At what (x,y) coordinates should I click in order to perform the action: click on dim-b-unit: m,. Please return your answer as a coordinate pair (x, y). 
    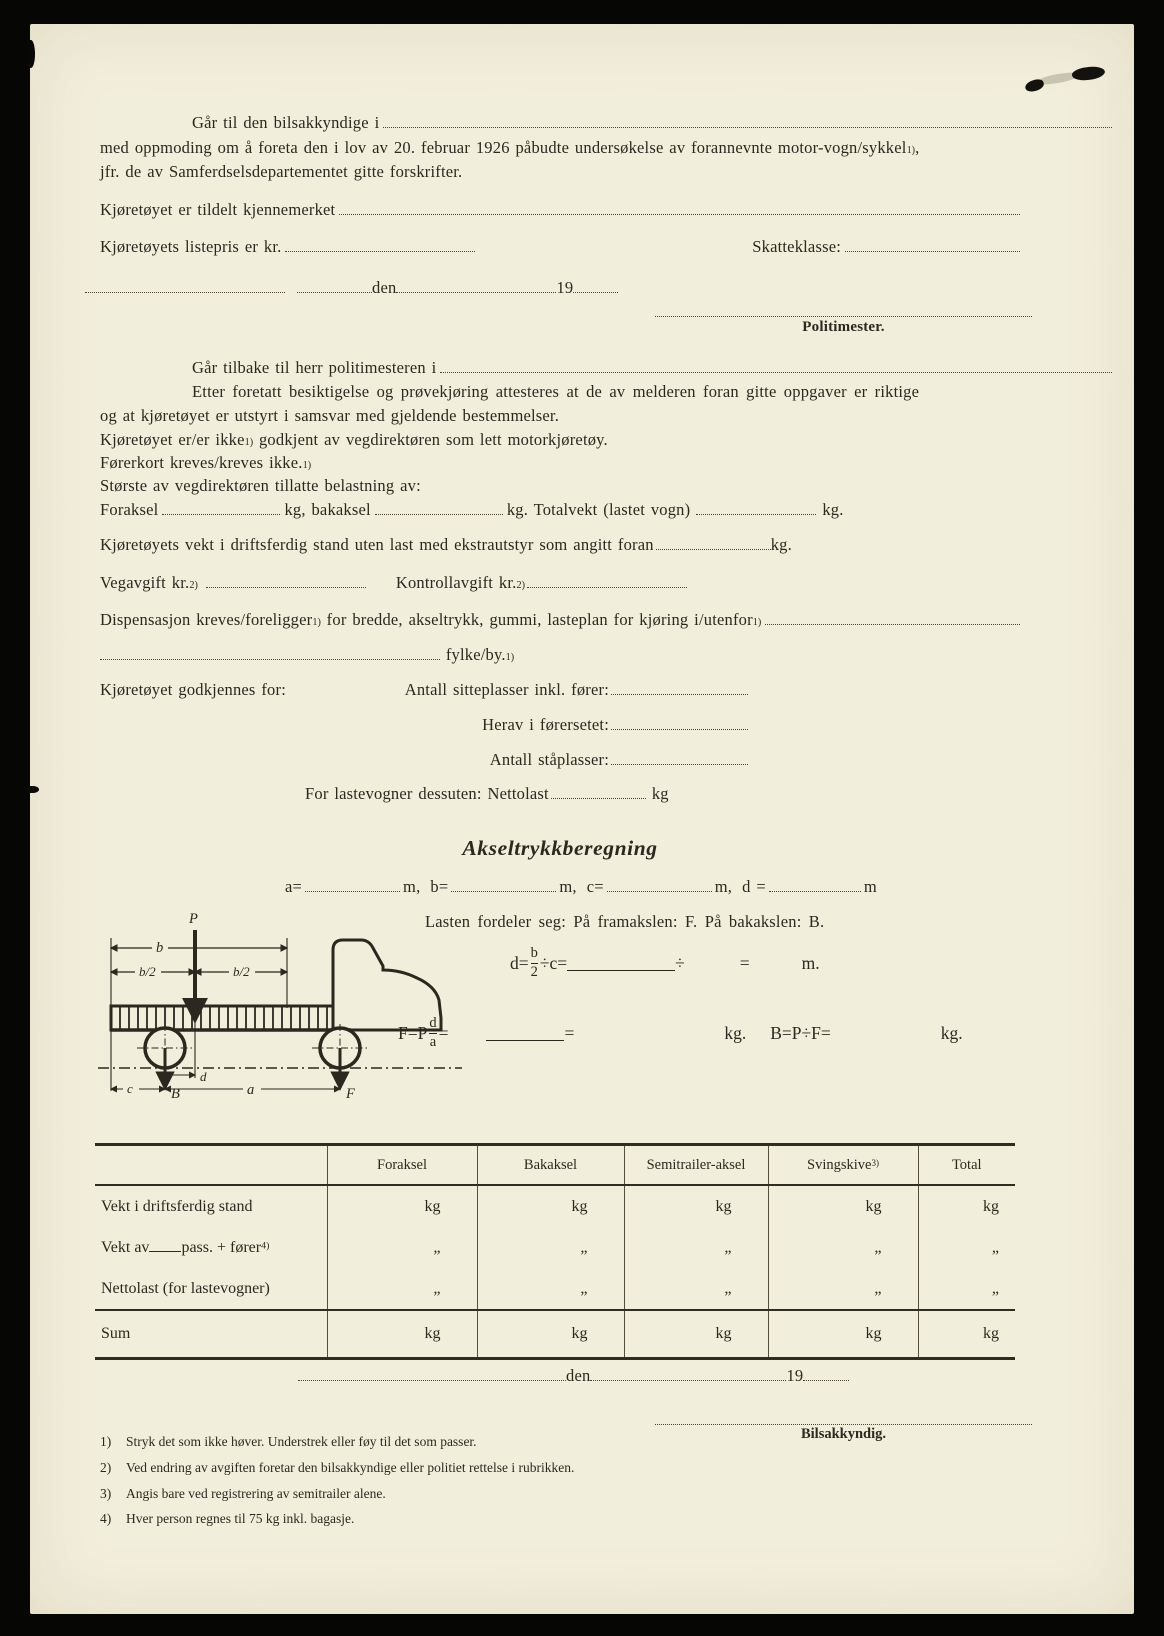
    Looking at the image, I should click on (568, 886).